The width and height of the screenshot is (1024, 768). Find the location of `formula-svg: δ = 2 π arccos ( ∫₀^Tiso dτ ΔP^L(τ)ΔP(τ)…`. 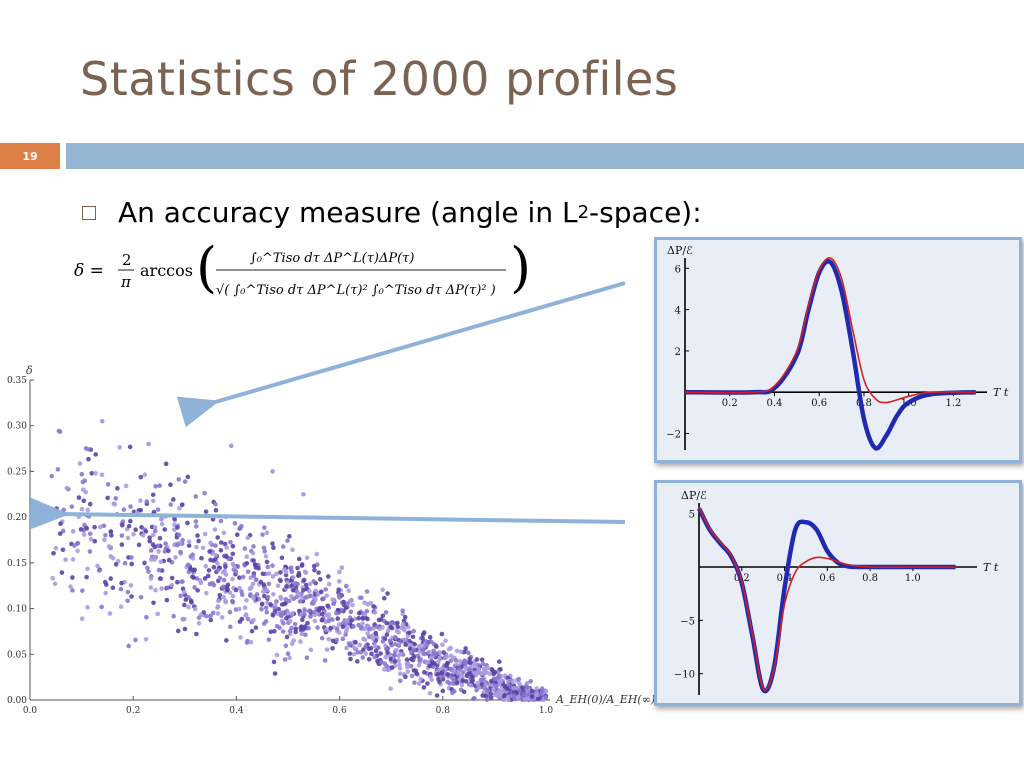

formula-svg: δ = 2 π arccos ( ∫₀^Tiso dτ ΔP^L(τ)ΔP(τ)… is located at coordinates (302, 267).